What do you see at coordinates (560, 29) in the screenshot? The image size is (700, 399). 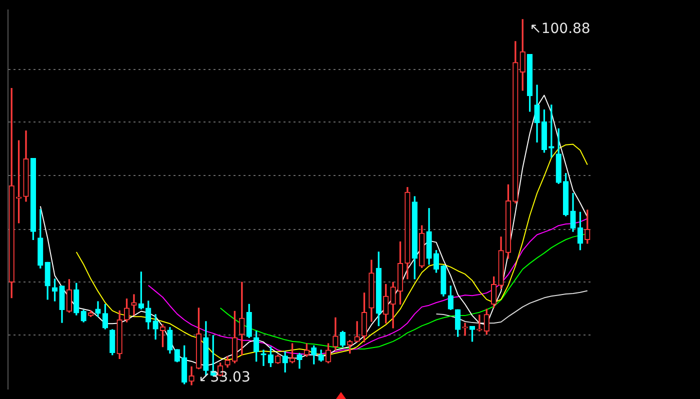 I see `annotation: ↖100.88` at bounding box center [560, 29].